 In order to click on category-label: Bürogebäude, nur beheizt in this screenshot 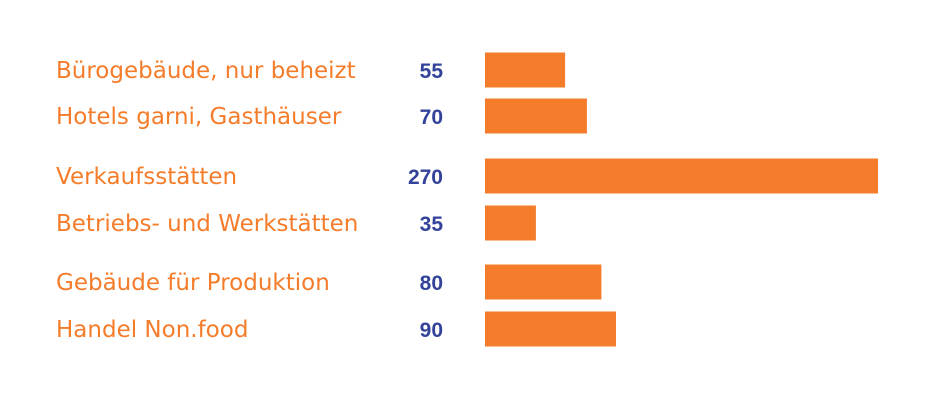, I will do `click(206, 71)`.